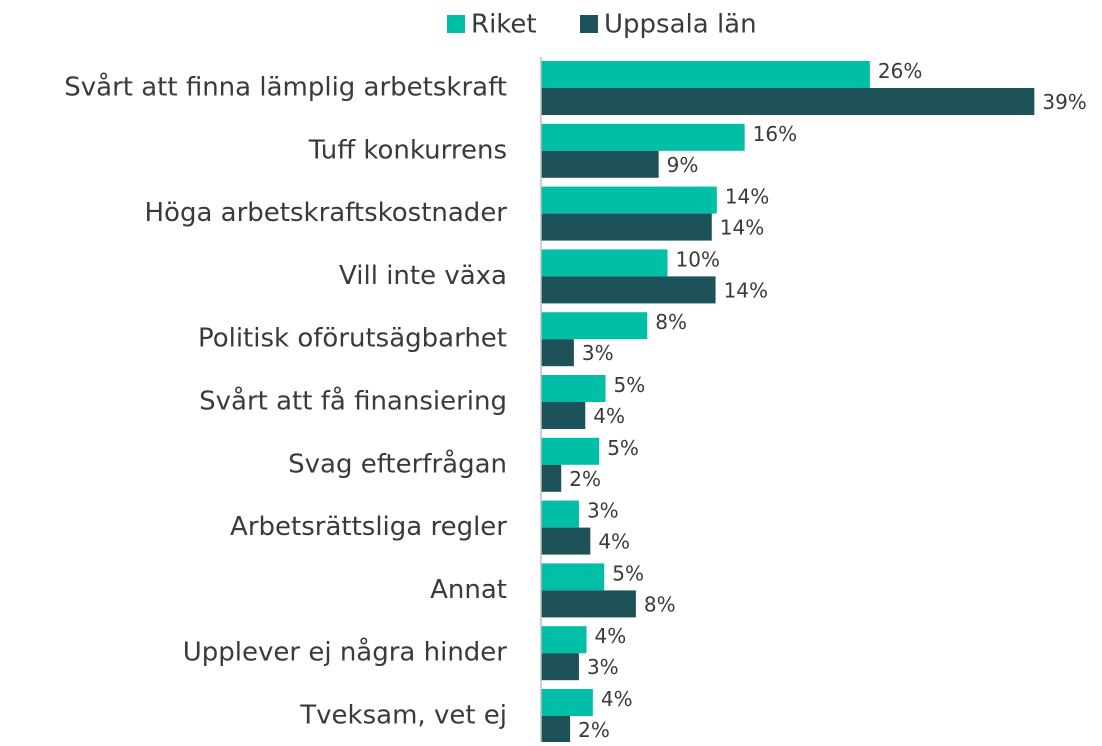 This screenshot has height=746, width=1102. What do you see at coordinates (345, 652) in the screenshot?
I see `category-label: Upplever ej några hinder` at bounding box center [345, 652].